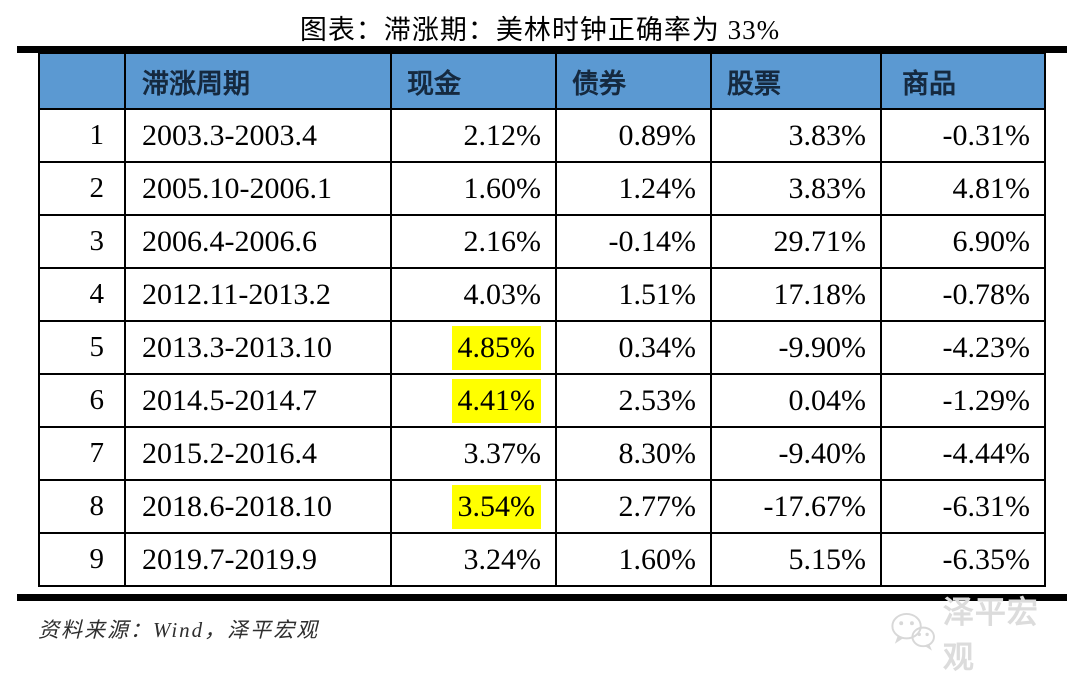  I want to click on column-header-滞涨周期: 滞涨周期, so click(258, 81).